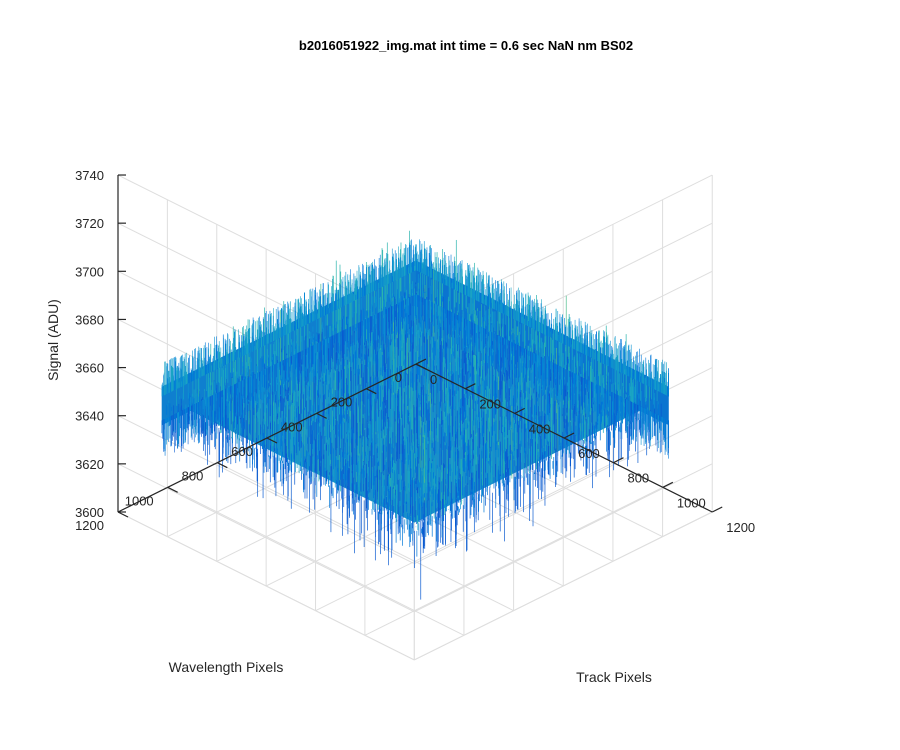 The image size is (900, 750). I want to click on x-axis-label: Track Pixels, so click(614, 677).